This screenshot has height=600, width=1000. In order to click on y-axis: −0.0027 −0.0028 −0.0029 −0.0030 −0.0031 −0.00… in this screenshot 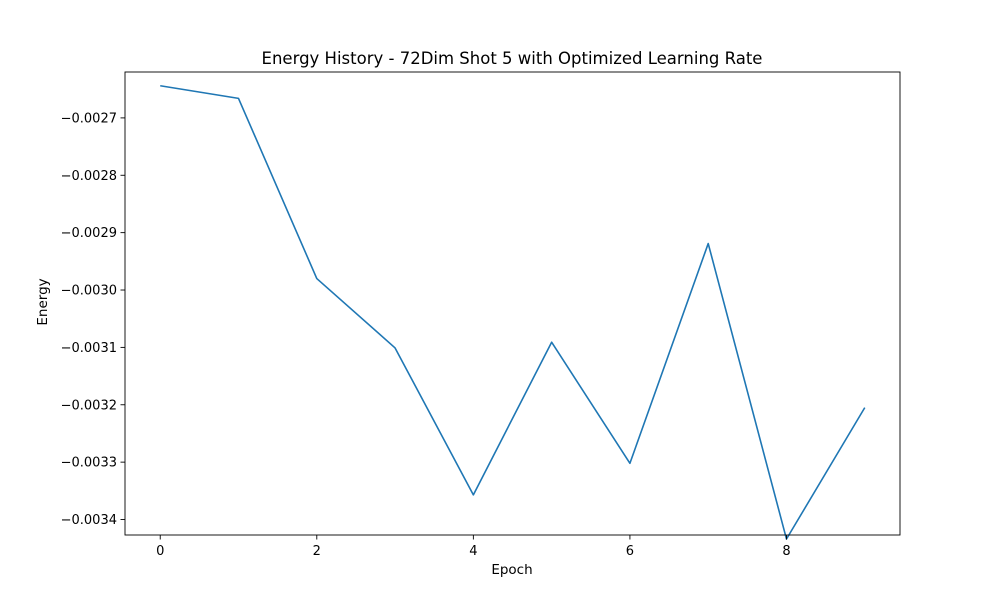, I will do `click(93, 319)`.